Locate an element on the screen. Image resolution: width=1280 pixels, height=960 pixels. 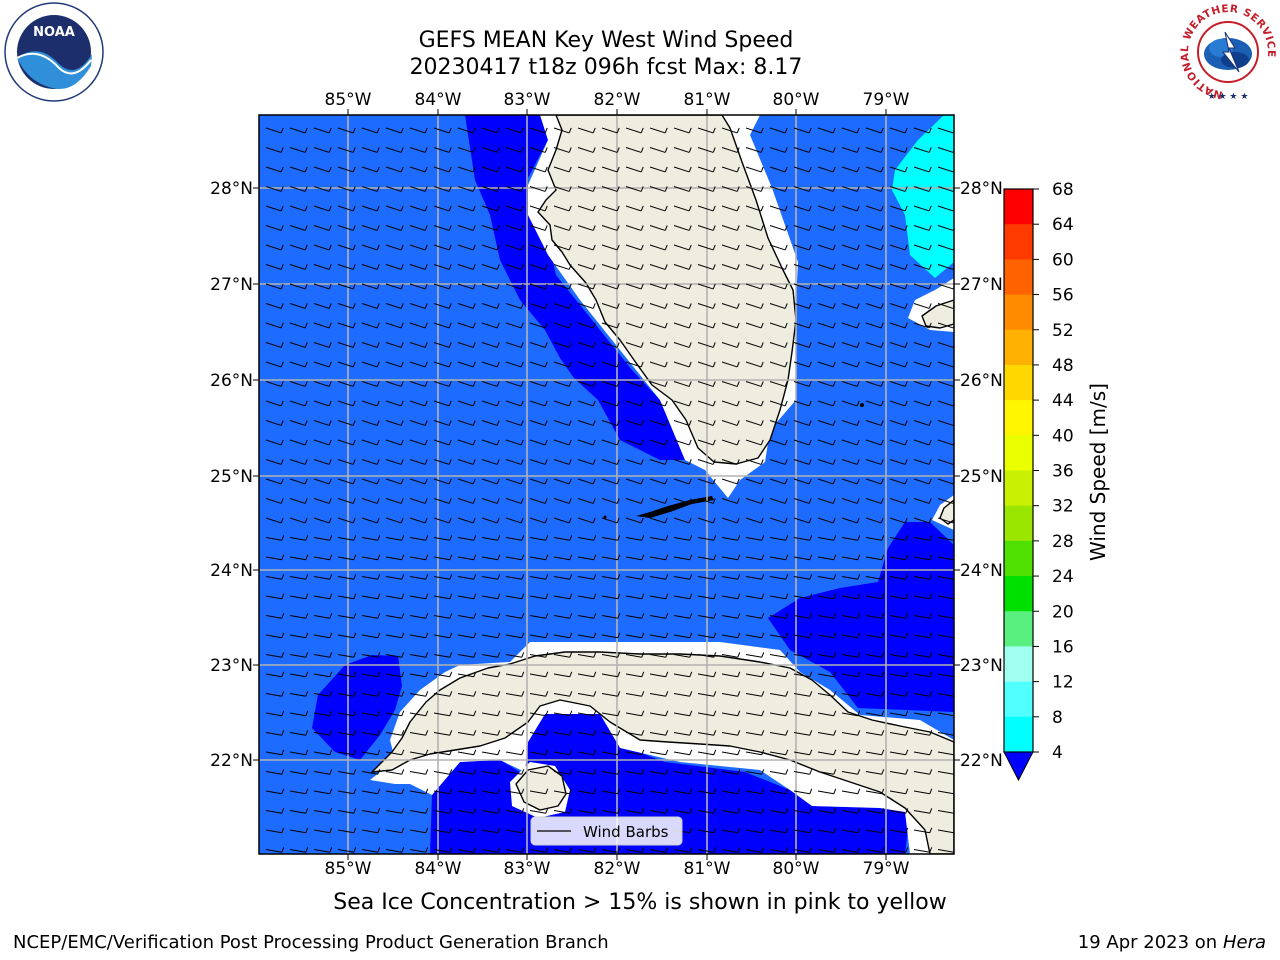
colorbar-tick-label: 32 is located at coordinates (1063, 507).